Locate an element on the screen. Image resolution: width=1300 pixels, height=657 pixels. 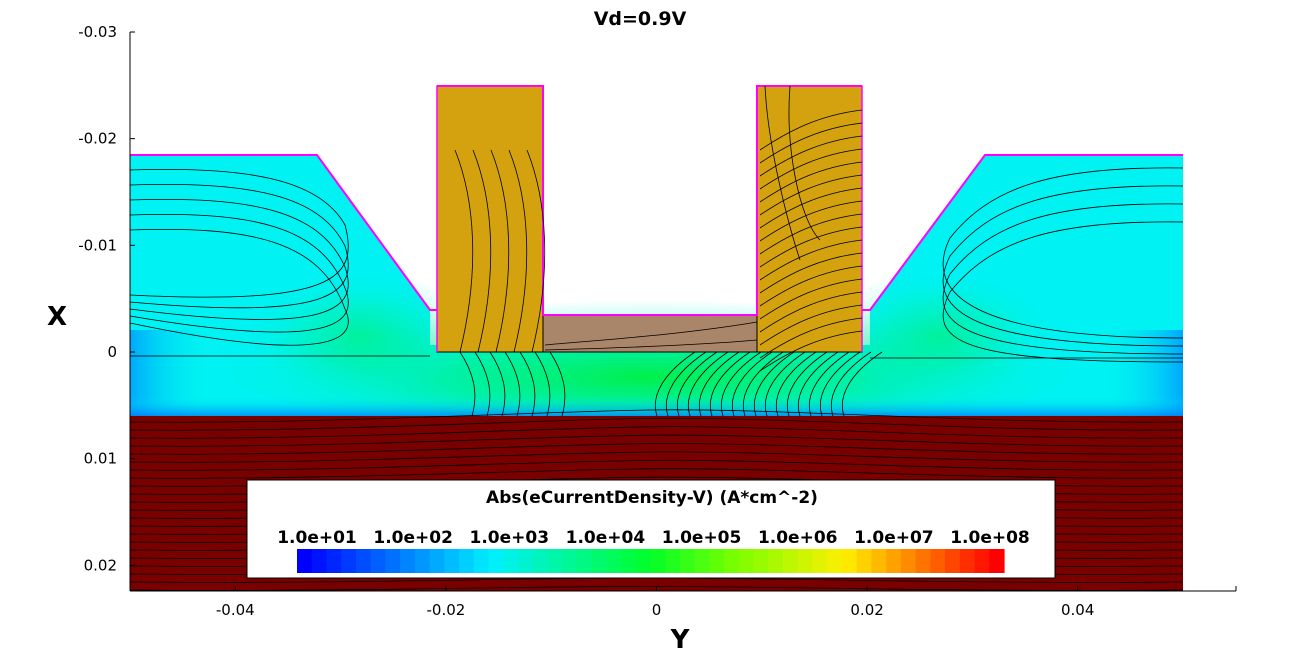
y-tick-label: 0 is located at coordinates (112, 352).